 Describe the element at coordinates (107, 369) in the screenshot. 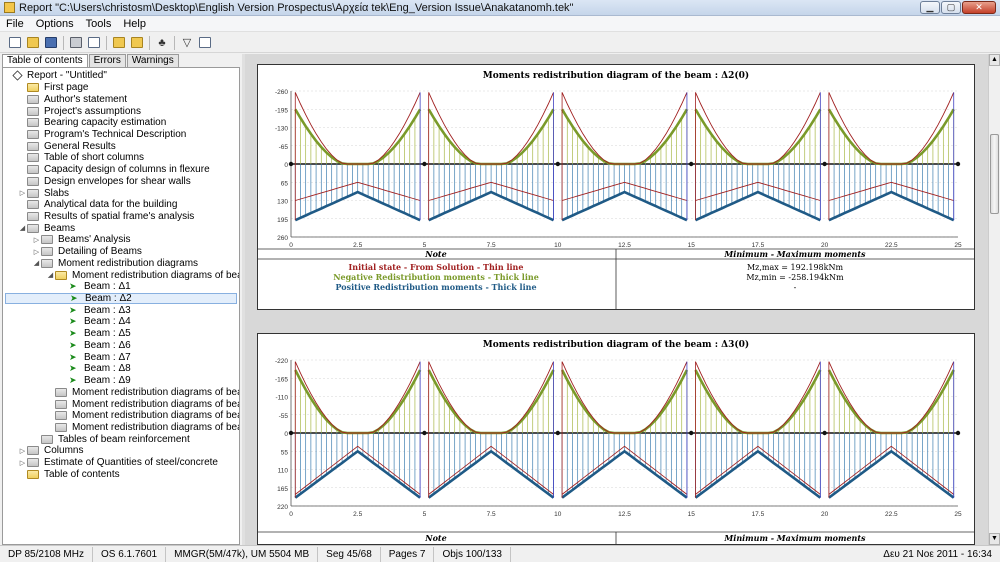

I see `tree-item-label: Beam : Δ8` at that location.